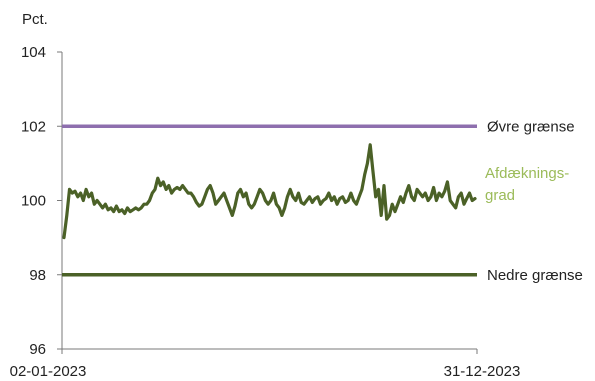 The image size is (595, 381). What do you see at coordinates (33, 126) in the screenshot?
I see `y-tick-label: 102` at bounding box center [33, 126].